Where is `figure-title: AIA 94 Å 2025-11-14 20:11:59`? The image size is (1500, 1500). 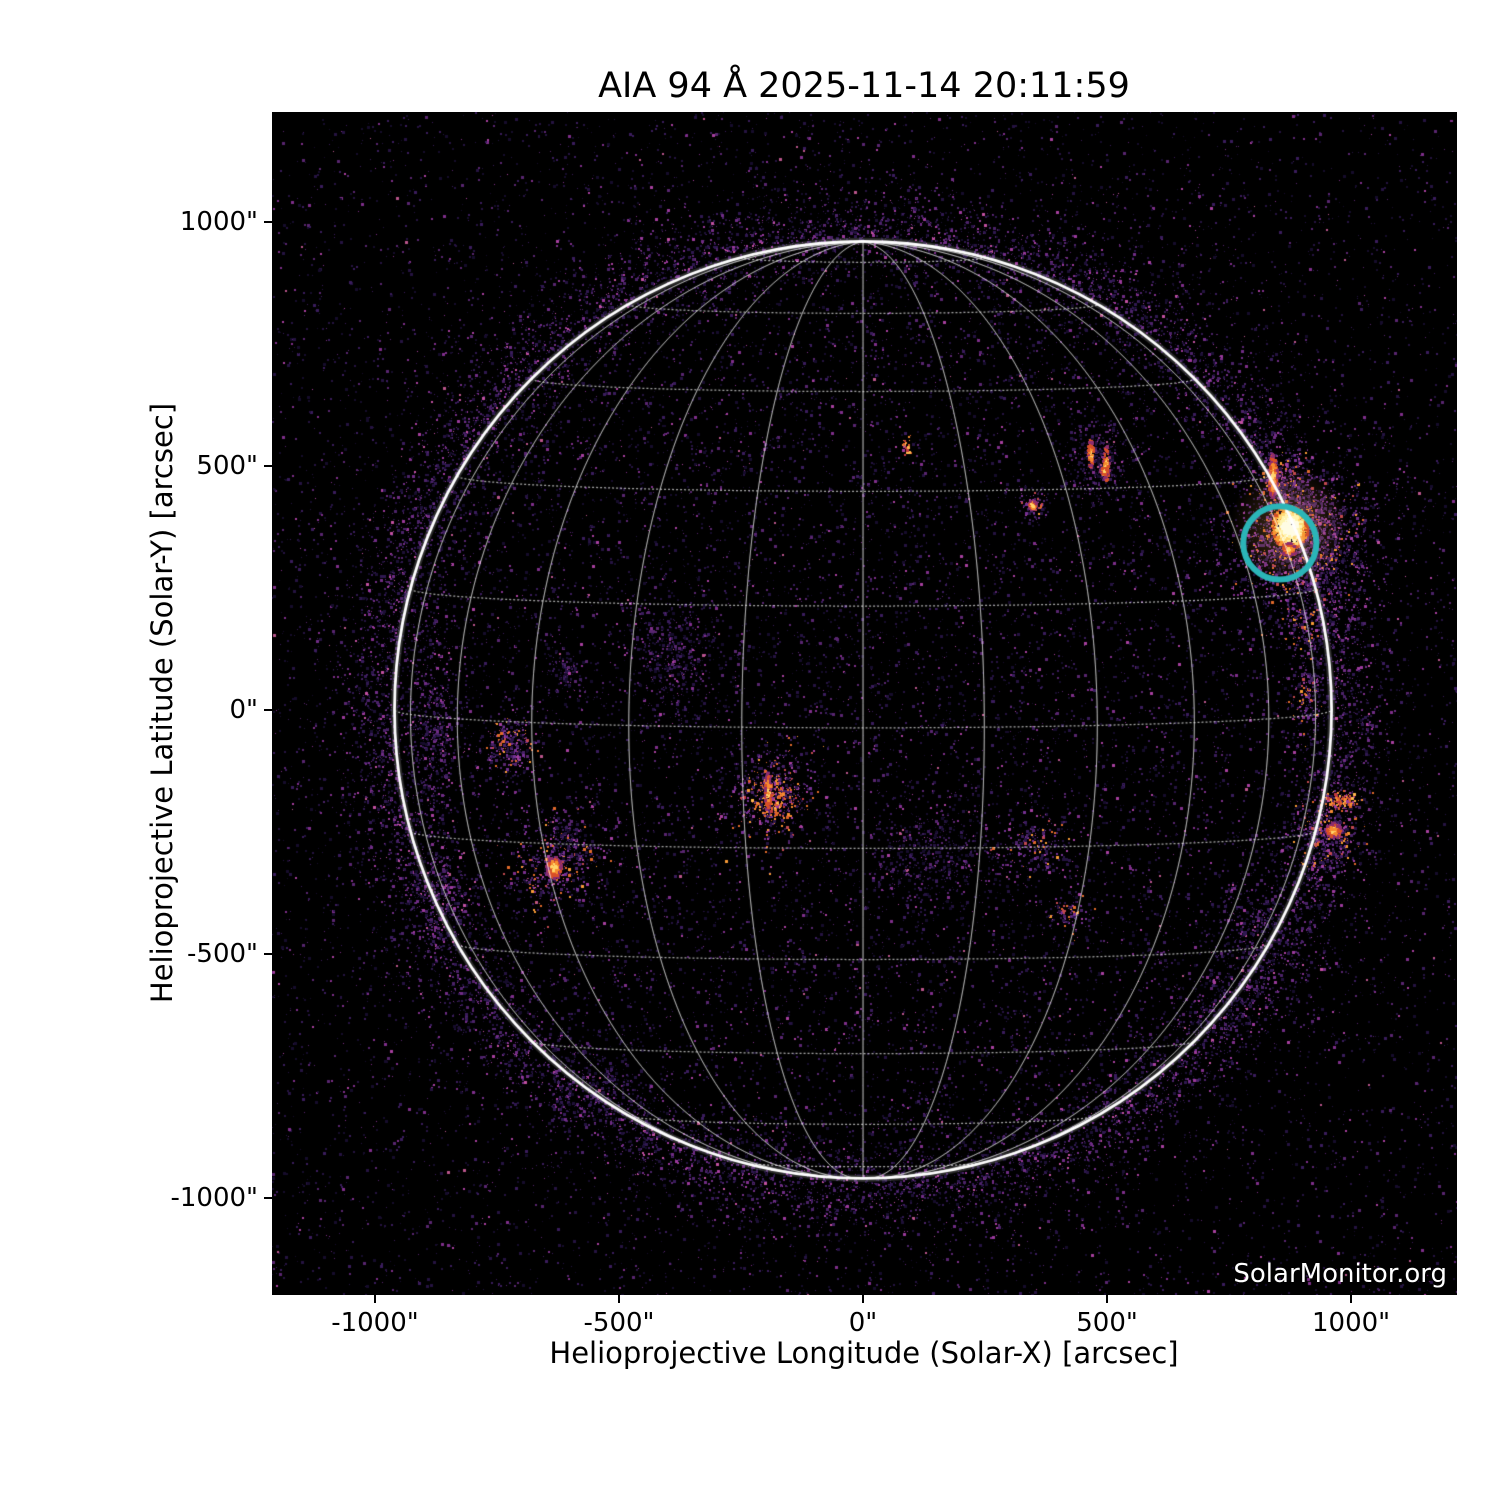 figure-title: AIA 94 Å 2025-11-14 20:11:59 is located at coordinates (864, 86).